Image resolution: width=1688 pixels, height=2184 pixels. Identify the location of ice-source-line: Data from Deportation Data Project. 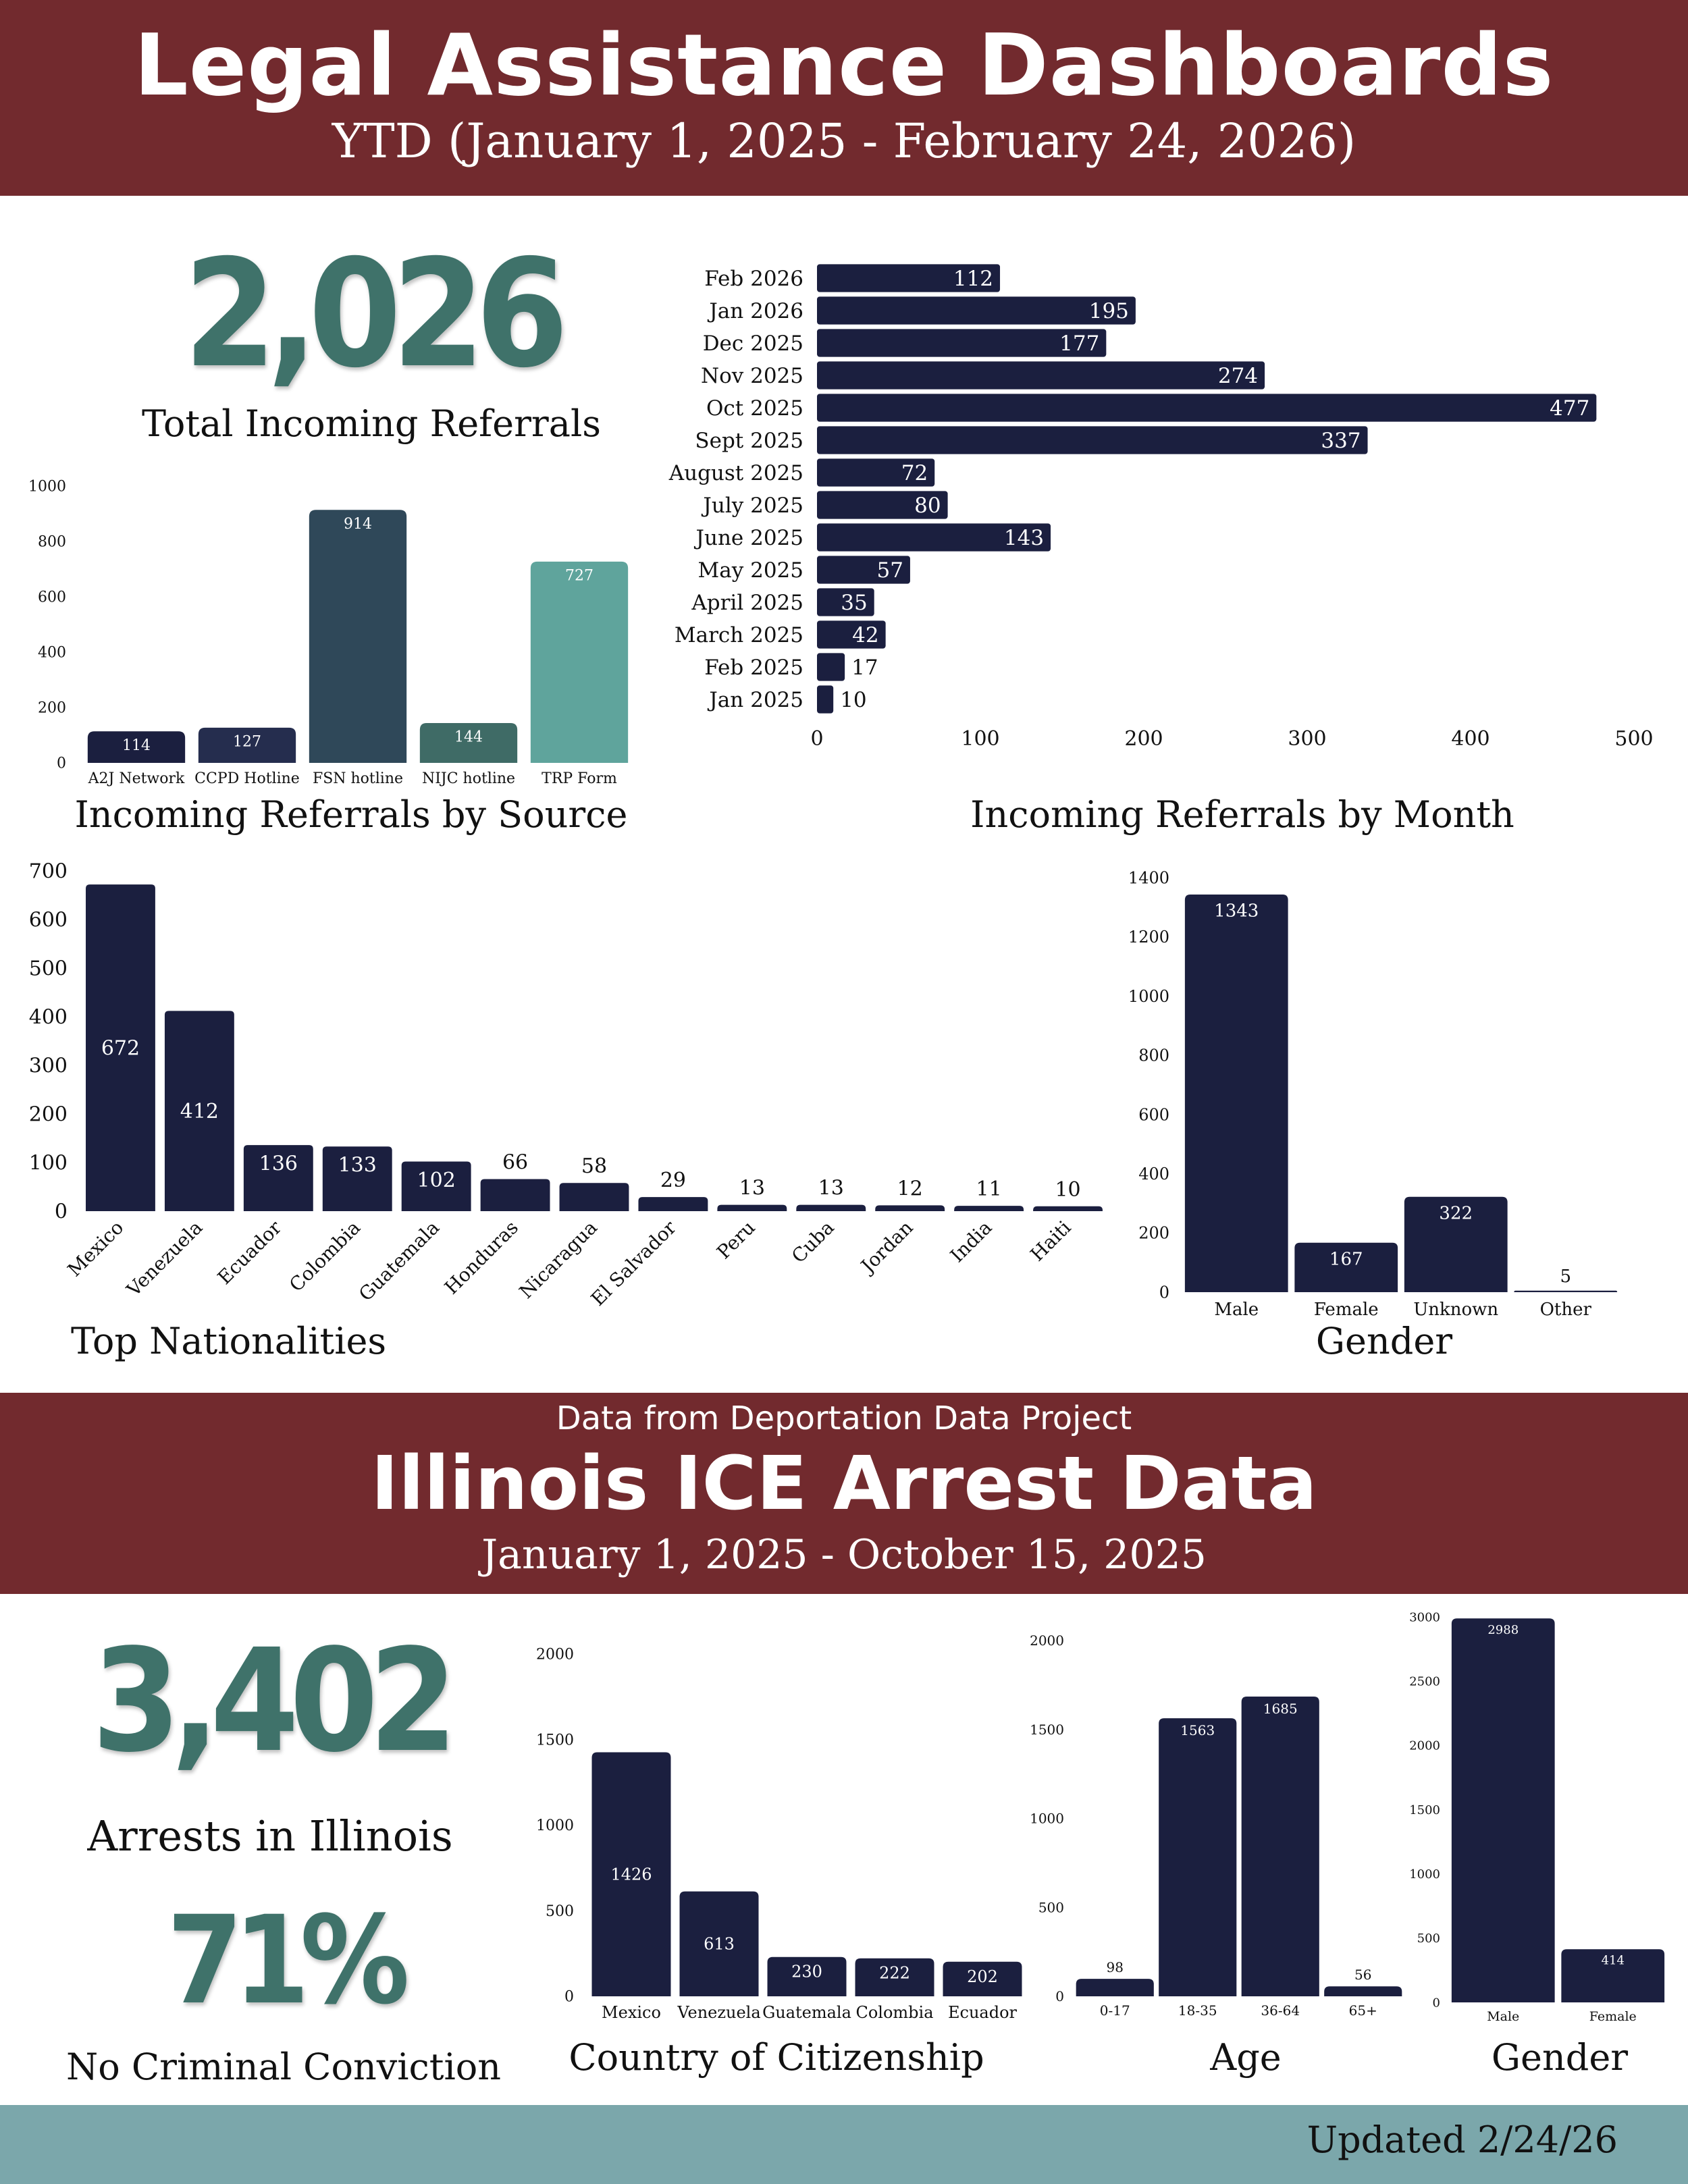
(844, 1418).